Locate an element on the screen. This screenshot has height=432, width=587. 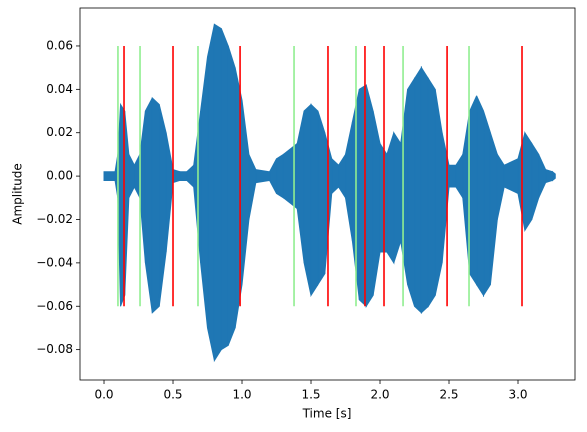
y-tick-label: 0.06 is located at coordinates (59, 45).